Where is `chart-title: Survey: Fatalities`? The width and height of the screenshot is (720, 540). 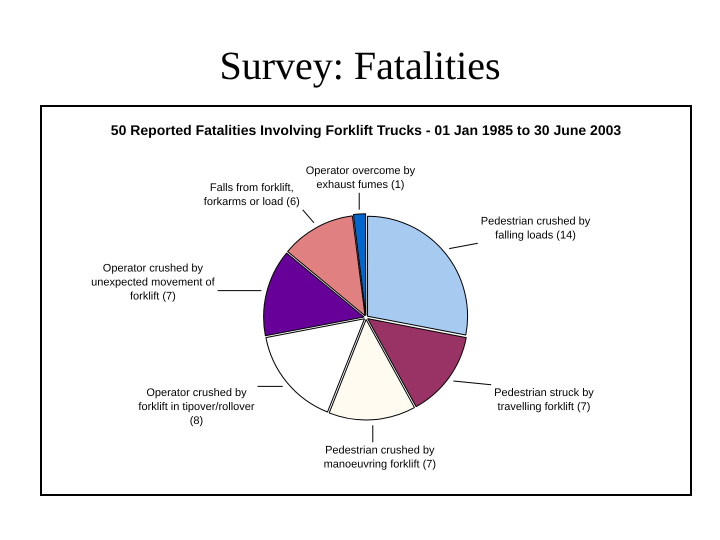 chart-title: Survey: Fatalities is located at coordinates (360, 66).